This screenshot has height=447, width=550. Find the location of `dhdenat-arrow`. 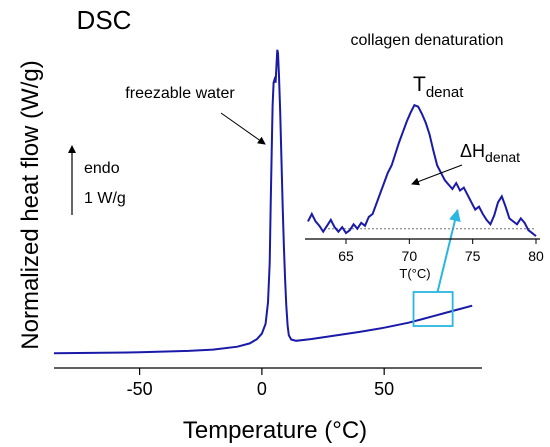

dhdenat-arrow is located at coordinates (437, 175).